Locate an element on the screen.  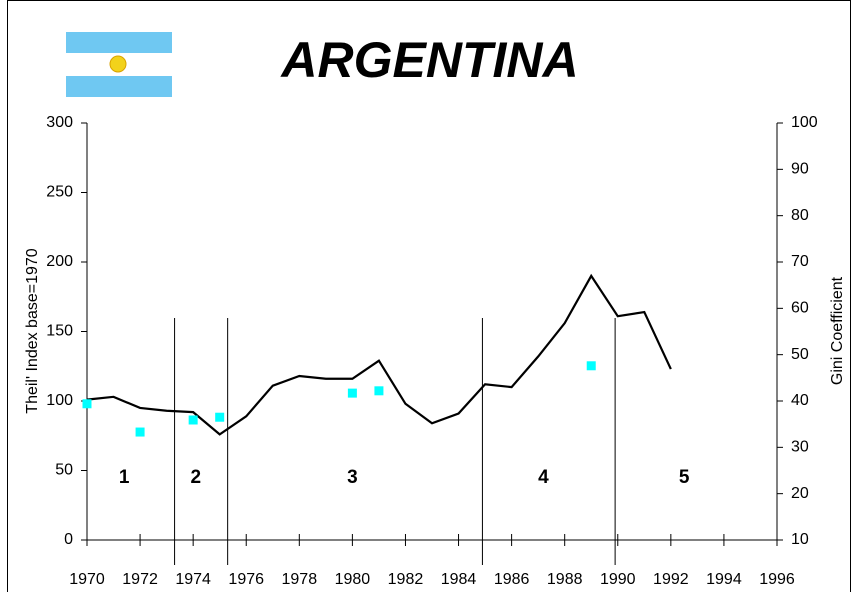
y2-tick-label: 30 is located at coordinates (800, 447).